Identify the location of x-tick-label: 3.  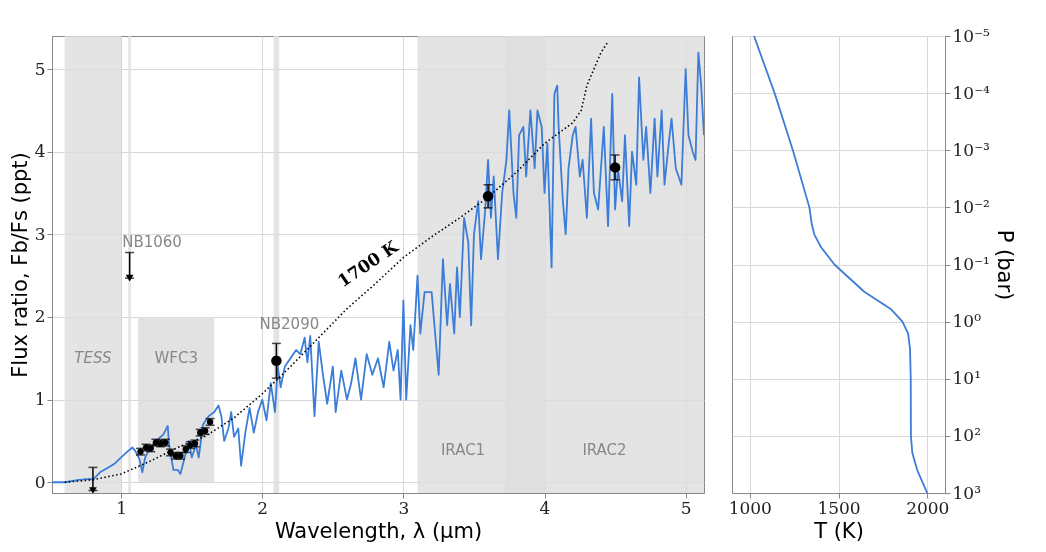
(404, 507).